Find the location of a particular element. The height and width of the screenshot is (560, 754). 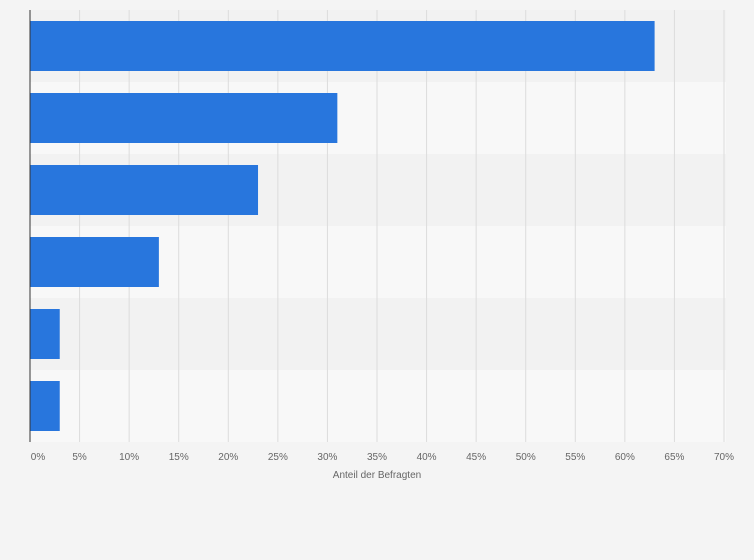

x-axis-title: Anteil der Befragten is located at coordinates (377, 475).